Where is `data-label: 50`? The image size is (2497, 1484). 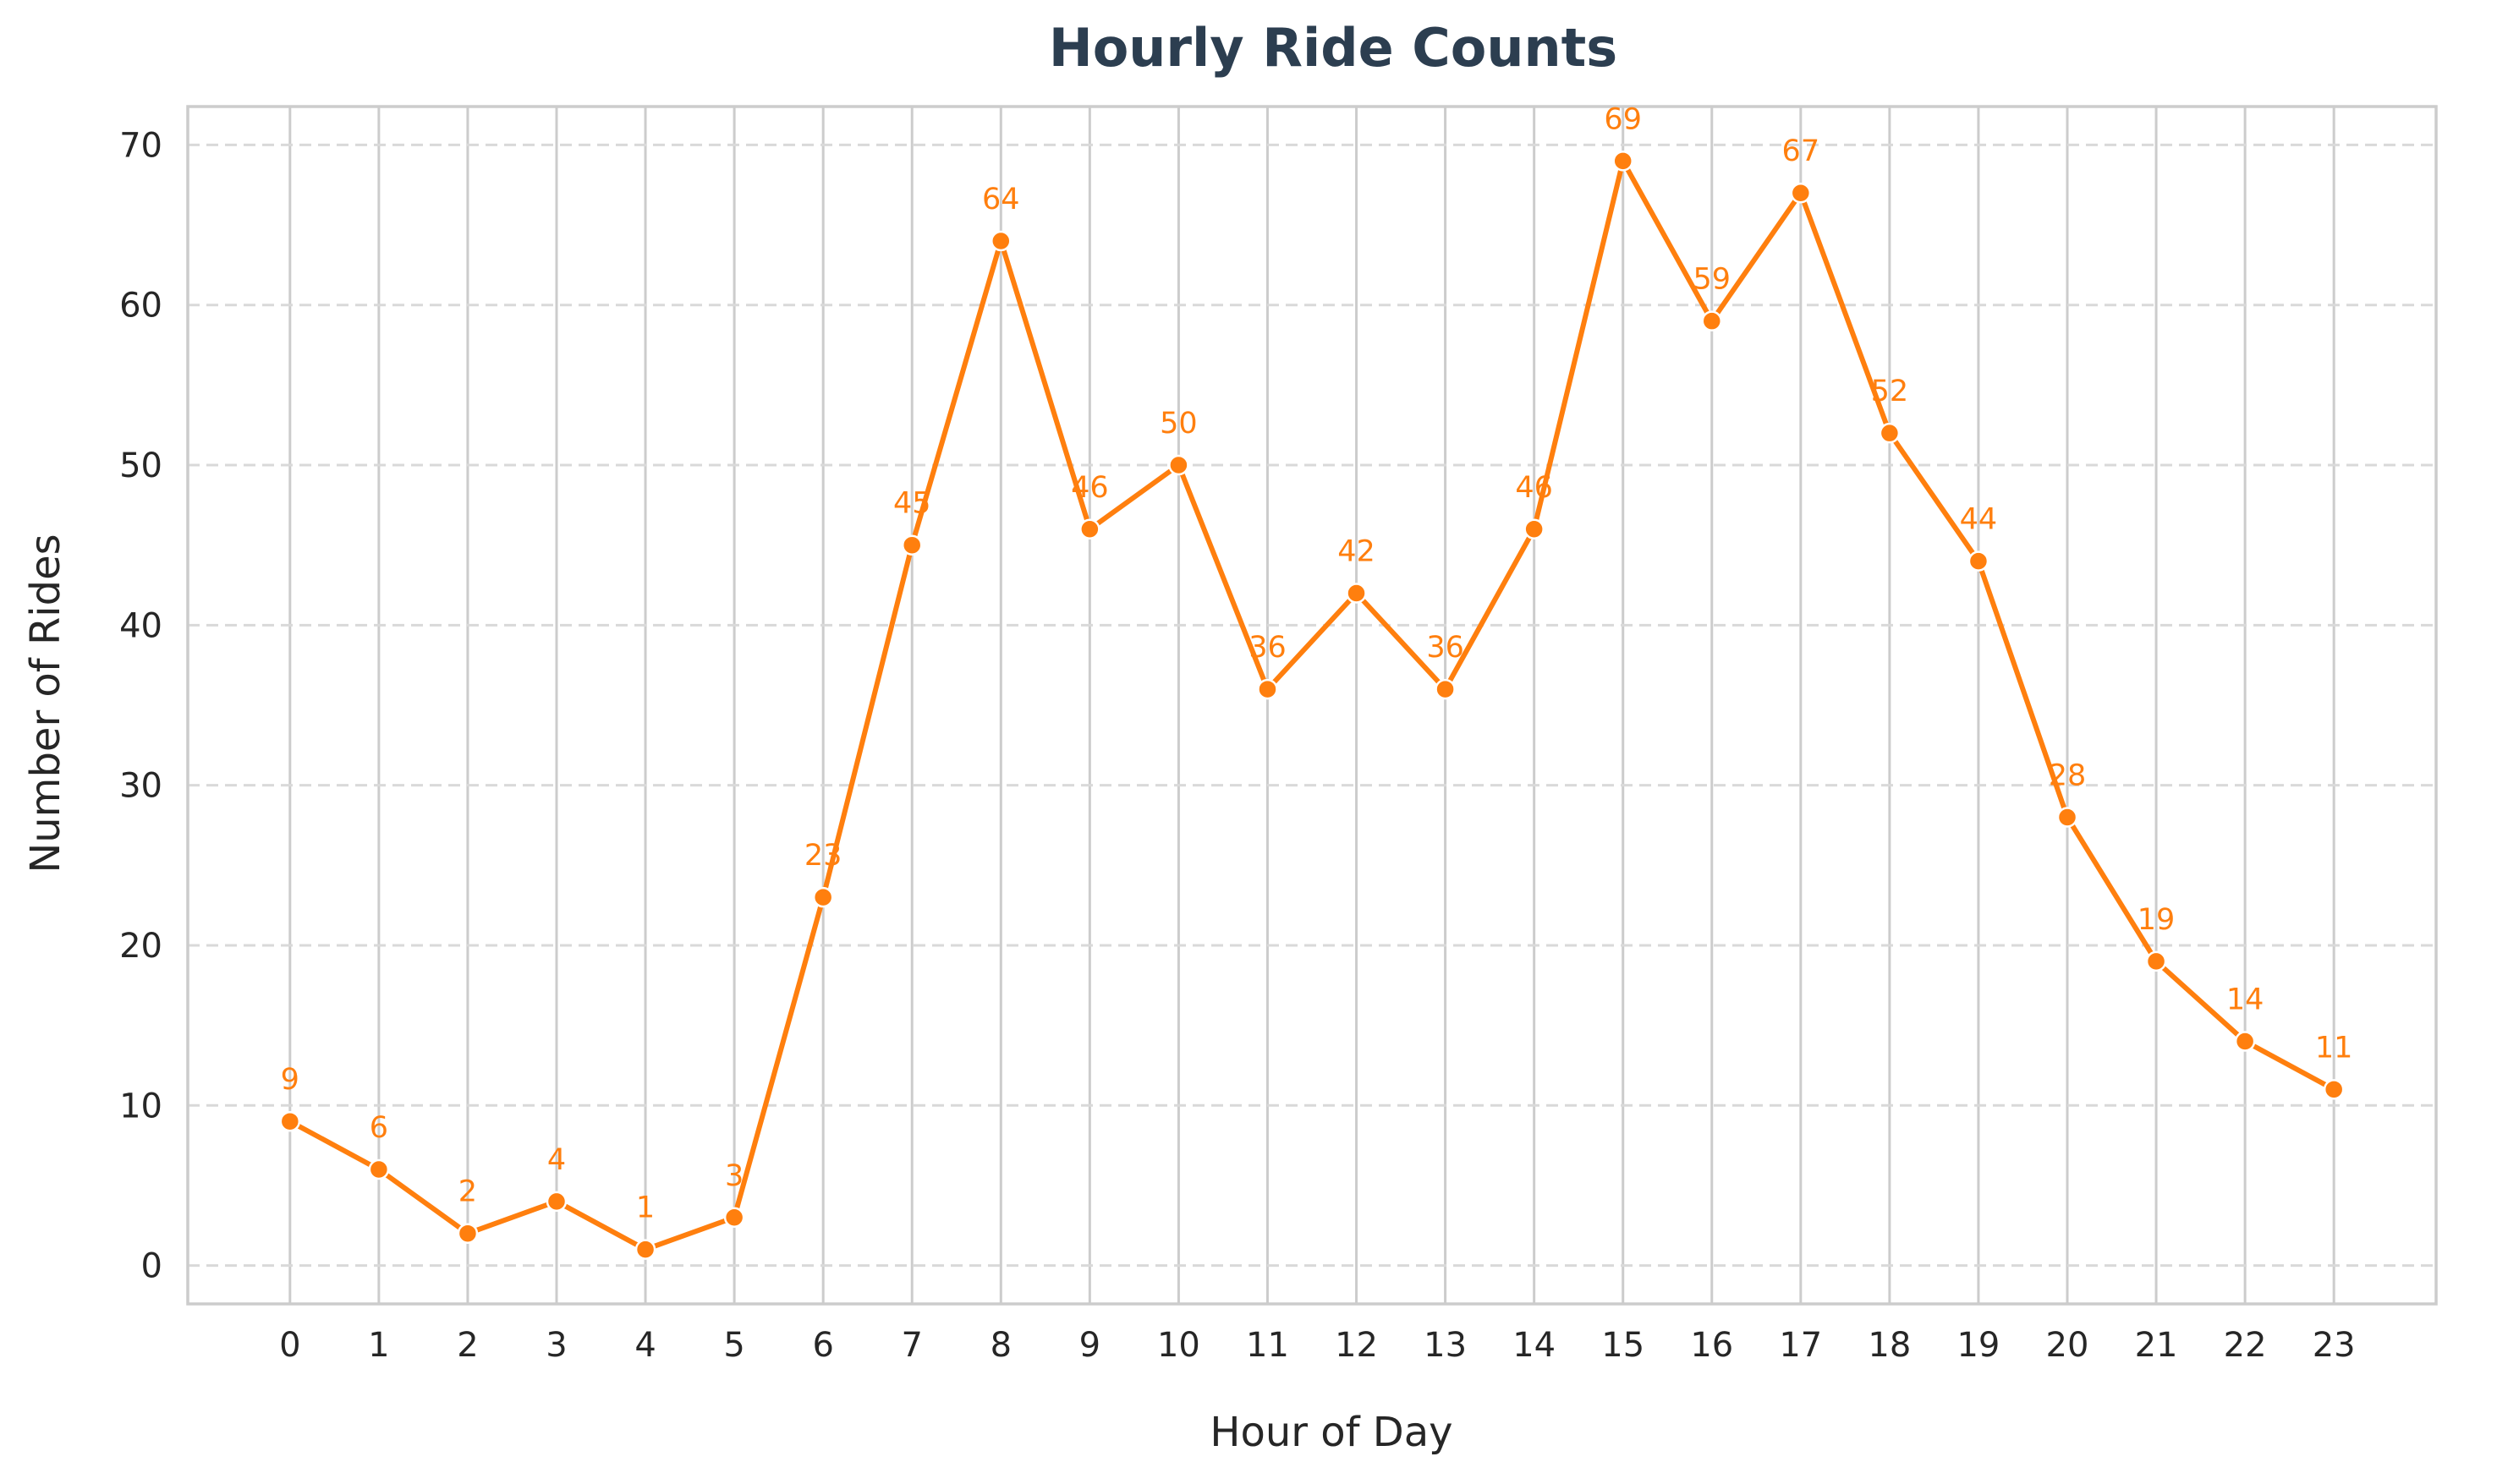 data-label: 50 is located at coordinates (1179, 424).